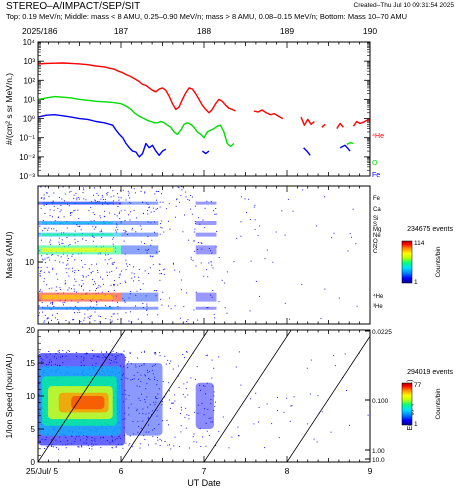  Describe the element at coordinates (427, 398) in the screenshot. I see `velocity-colorbar: 294019 events 77 1 Counts/bin` at that location.